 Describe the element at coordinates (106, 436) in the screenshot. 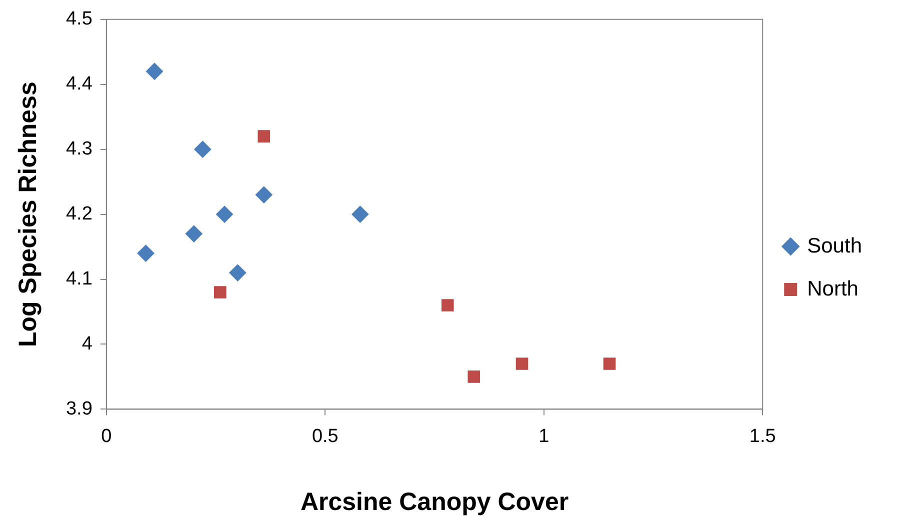

I see `x-tick-label: 0` at that location.